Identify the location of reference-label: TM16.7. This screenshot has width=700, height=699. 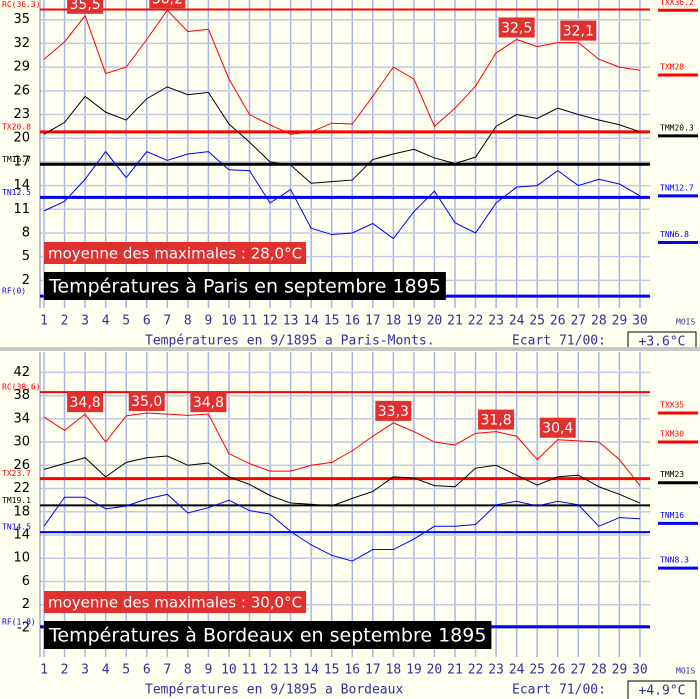
(16, 159).